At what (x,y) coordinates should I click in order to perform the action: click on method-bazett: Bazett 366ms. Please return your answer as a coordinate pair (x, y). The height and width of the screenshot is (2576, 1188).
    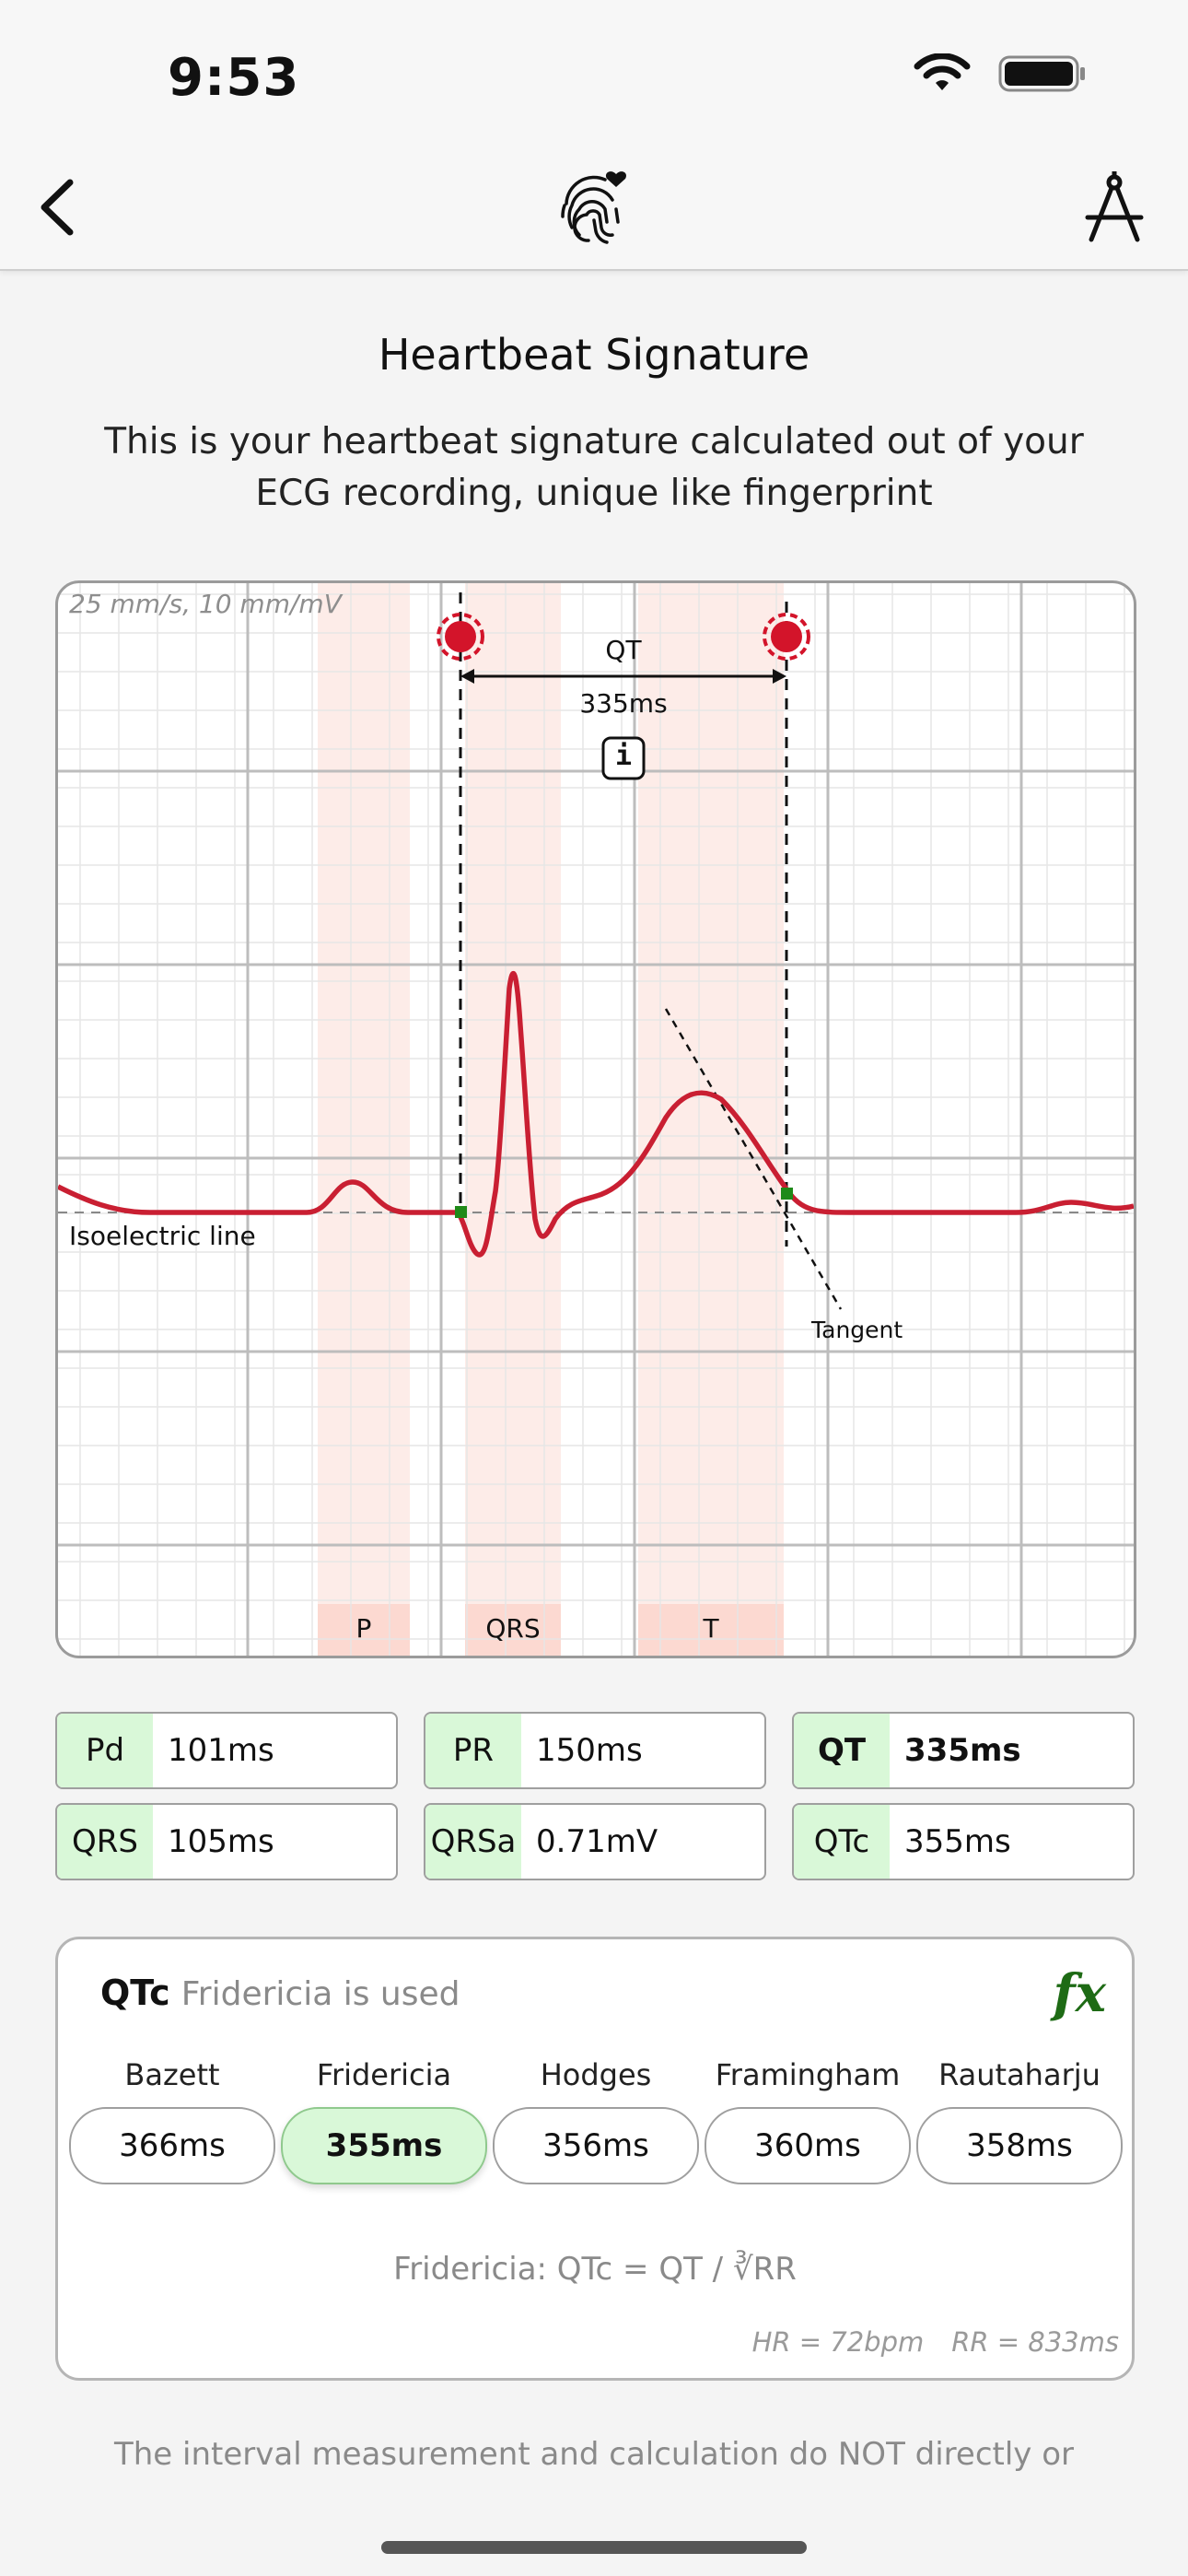
    Looking at the image, I should click on (172, 2120).